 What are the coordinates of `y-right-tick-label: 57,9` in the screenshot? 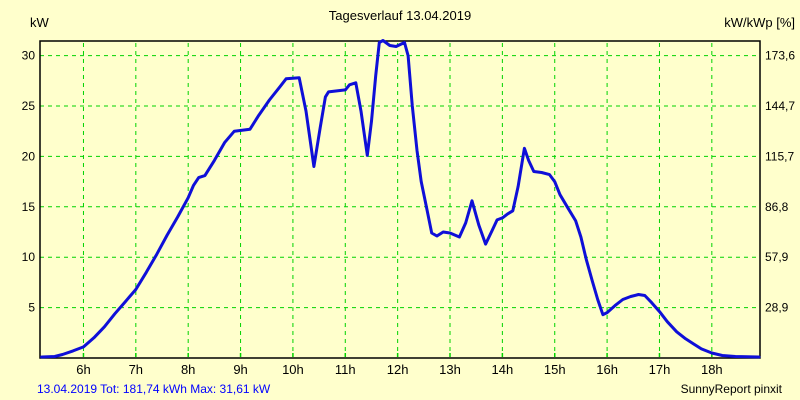 It's located at (777, 257).